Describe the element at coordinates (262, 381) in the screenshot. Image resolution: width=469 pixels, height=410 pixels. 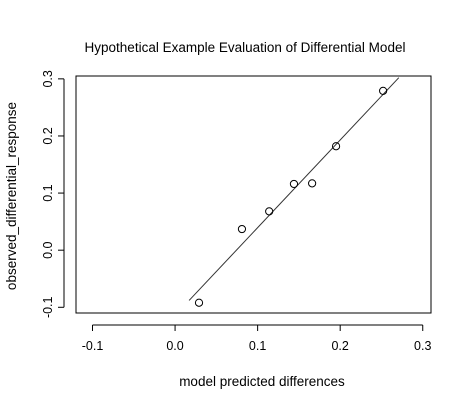
I see `x-axis-label: model predicted differences` at that location.